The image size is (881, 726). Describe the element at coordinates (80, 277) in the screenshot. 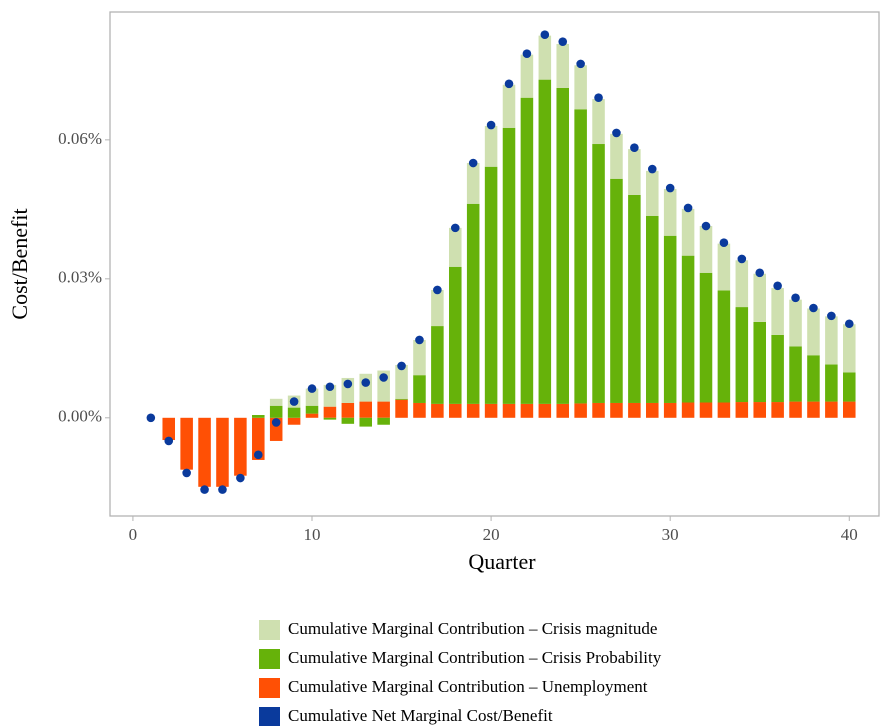

I see `y-tick-label: 0.03%` at that location.